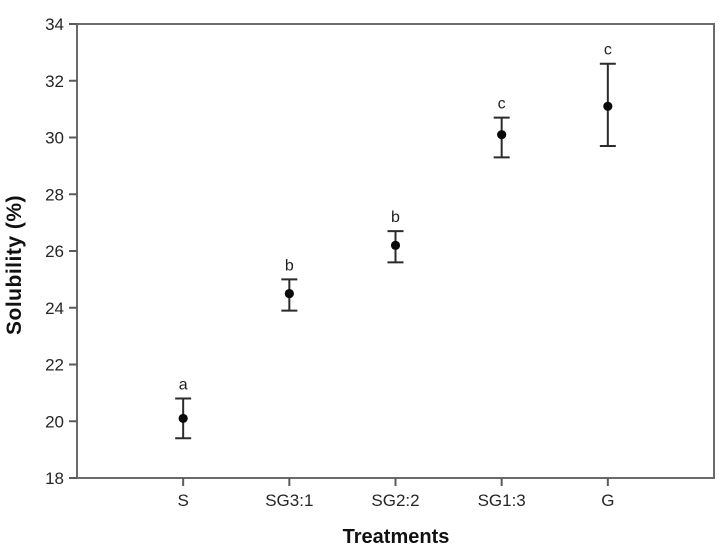 This screenshot has height=559, width=726. I want to click on data-point-group: a, so click(183, 408).